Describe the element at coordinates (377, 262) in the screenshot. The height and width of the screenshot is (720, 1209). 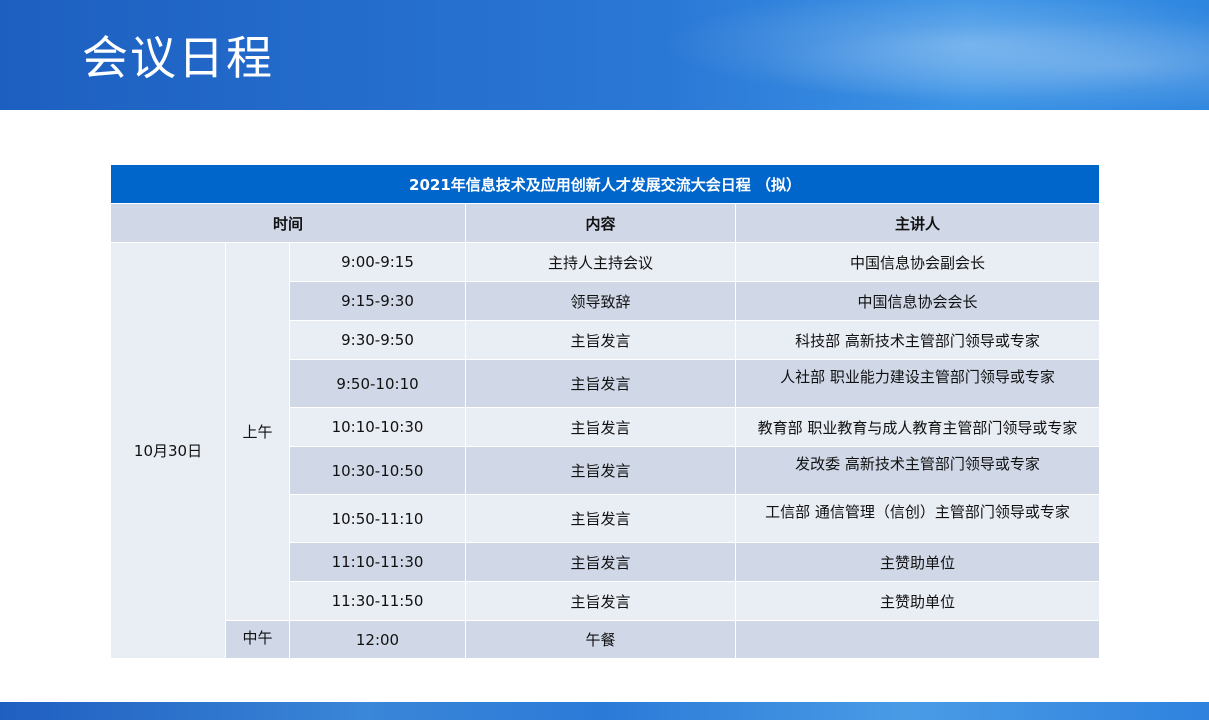
I see `time-cell: 9:00-9:15` at that location.